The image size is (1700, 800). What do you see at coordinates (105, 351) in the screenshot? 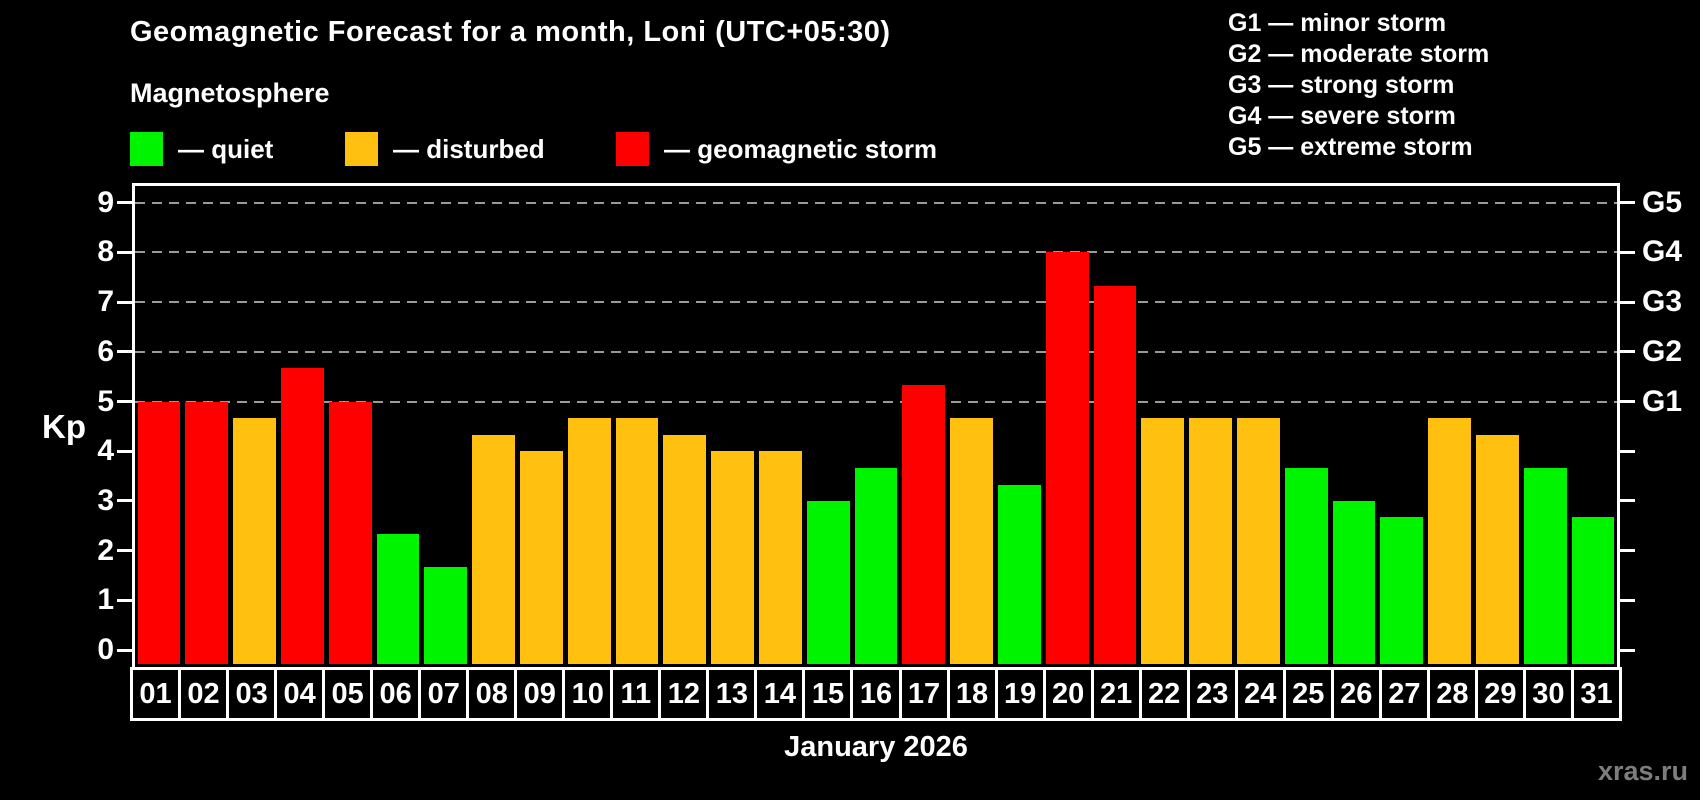
I see `kp-tick-label: 6` at bounding box center [105, 351].